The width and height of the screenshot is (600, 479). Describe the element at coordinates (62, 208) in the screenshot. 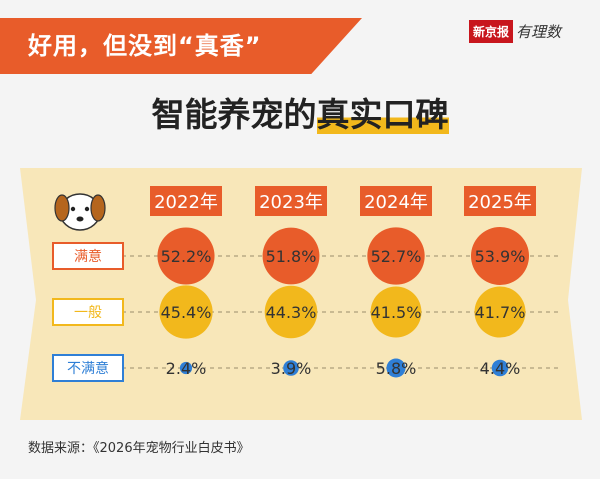

I see `dog-ear-left` at that location.